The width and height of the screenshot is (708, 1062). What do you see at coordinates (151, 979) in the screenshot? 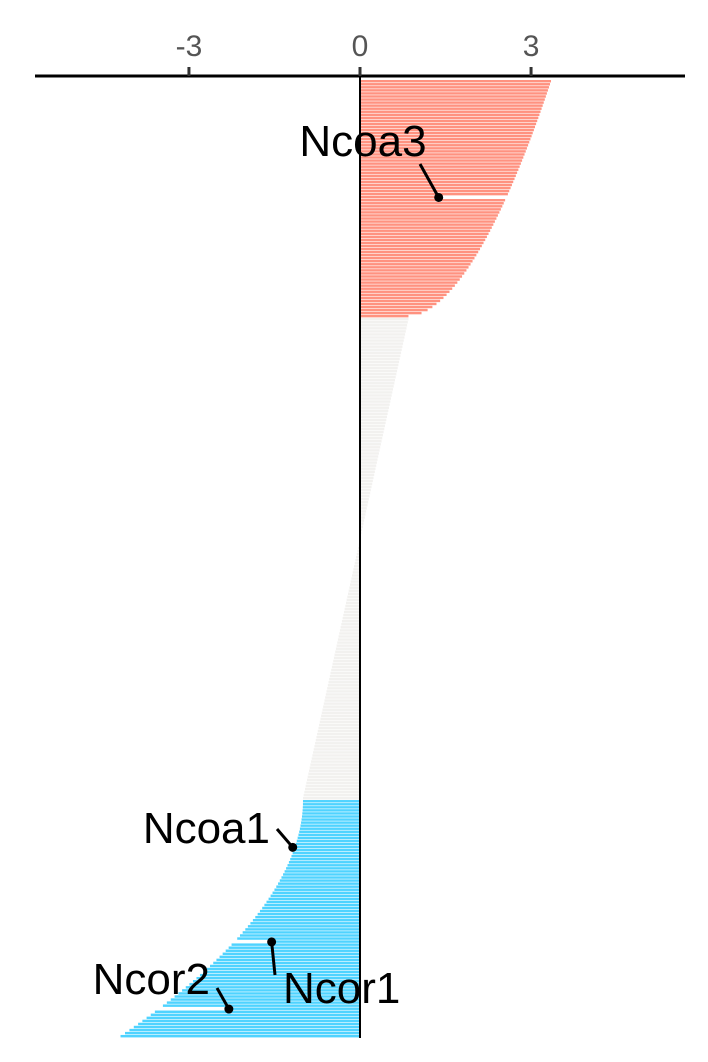
I see `gene-label: Ncor2` at bounding box center [151, 979].